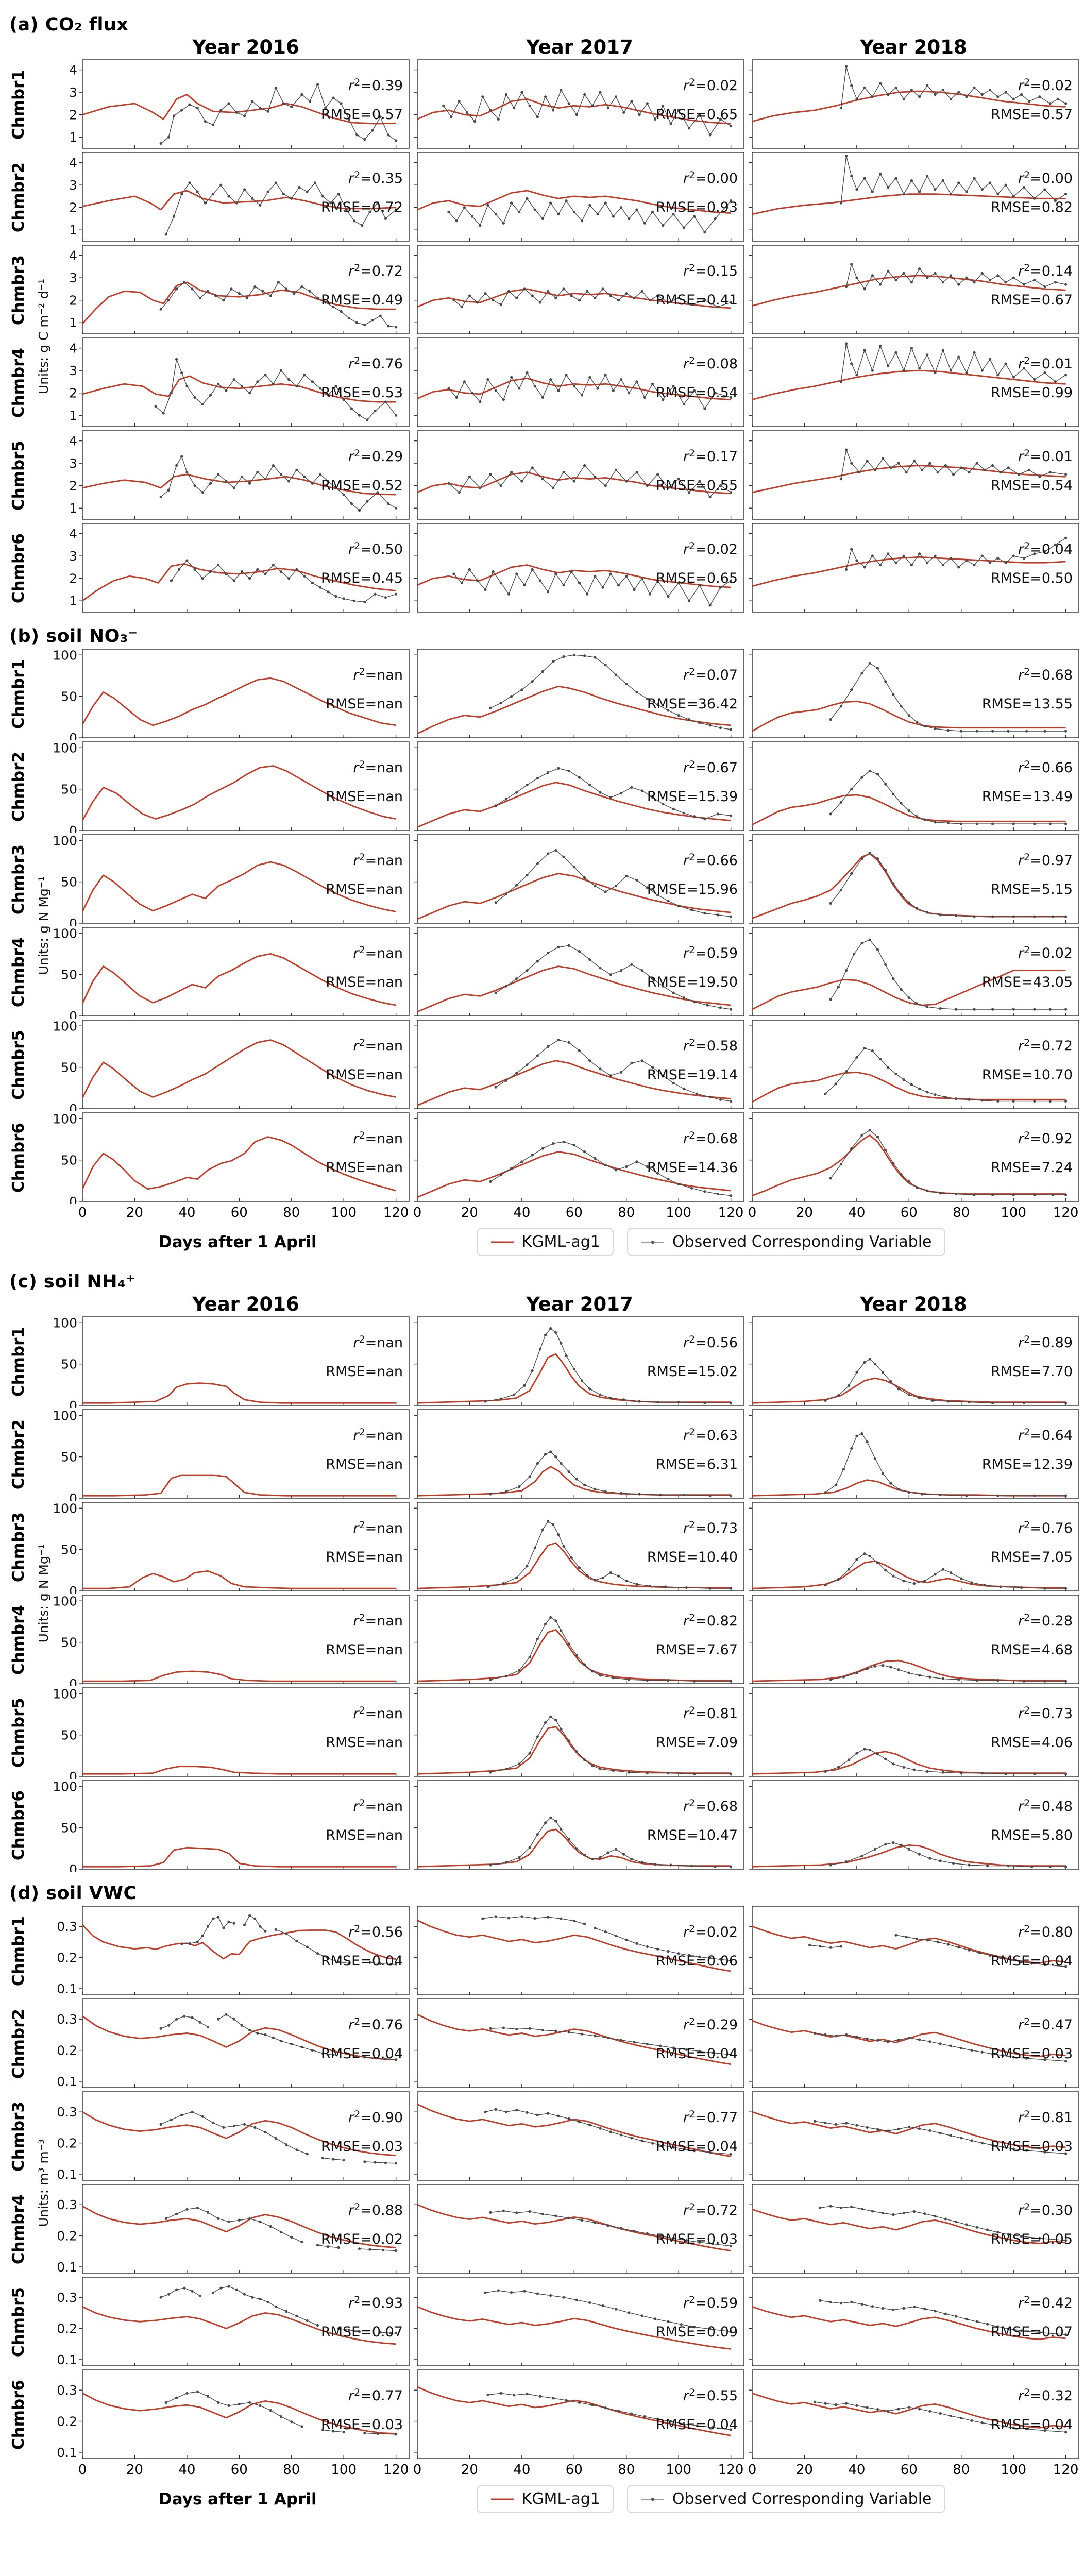 The height and width of the screenshot is (2576, 1084). Describe the element at coordinates (710, 1527) in the screenshot. I see `r2-annotation: r2=0.73` at that location.